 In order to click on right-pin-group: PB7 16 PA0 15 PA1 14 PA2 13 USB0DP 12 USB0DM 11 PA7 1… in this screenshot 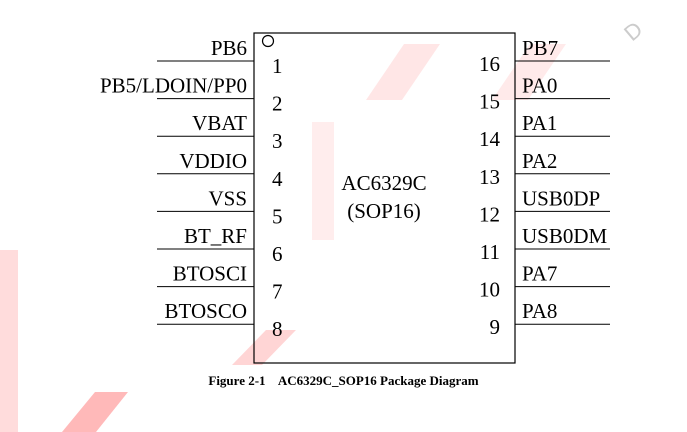, I will do `click(544, 187)`.